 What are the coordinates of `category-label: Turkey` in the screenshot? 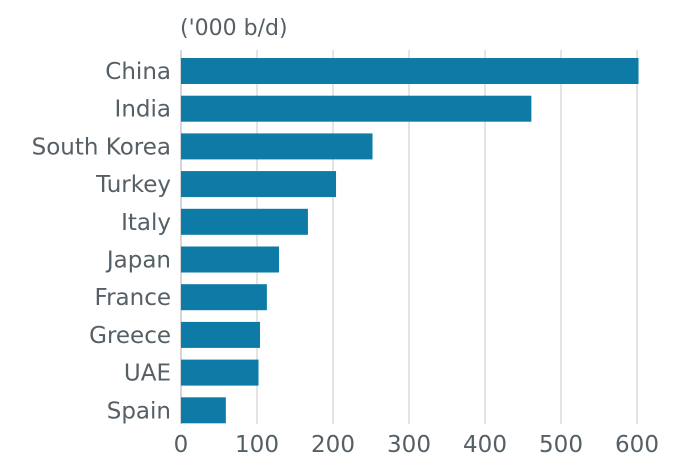 It's located at (133, 185).